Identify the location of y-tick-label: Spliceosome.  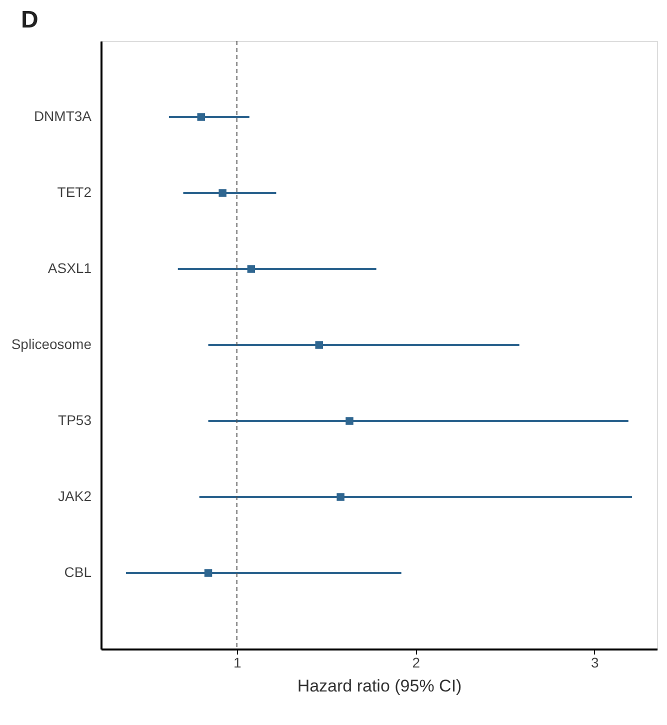
(51, 344).